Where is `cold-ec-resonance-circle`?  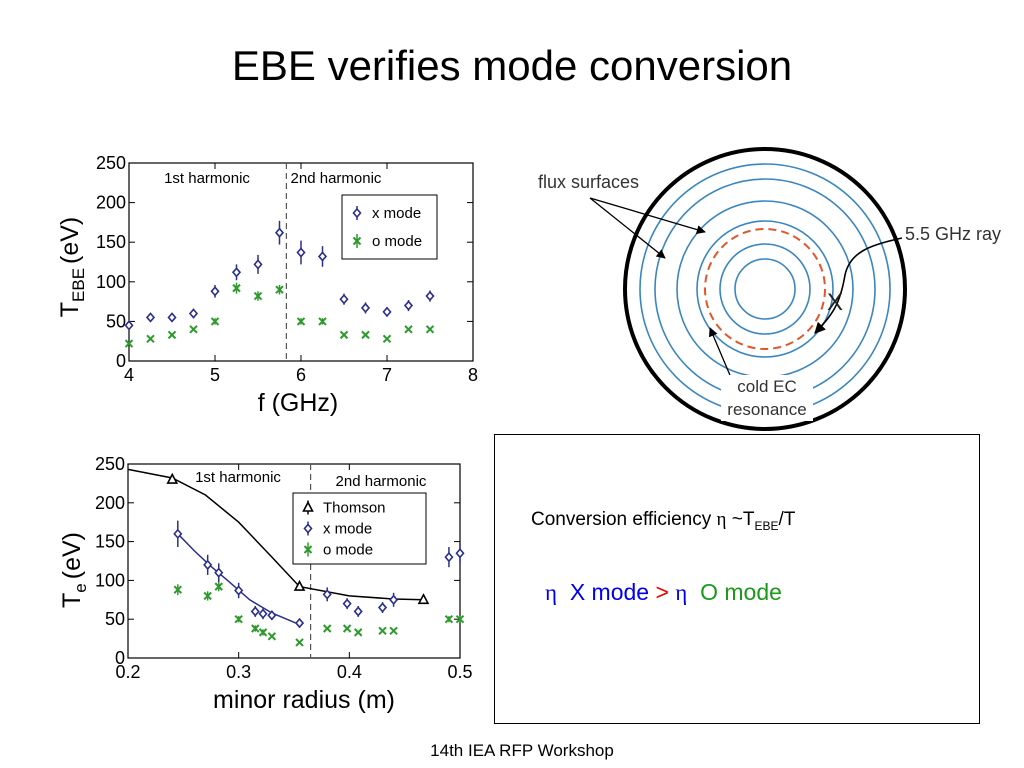
cold-ec-resonance-circle is located at coordinates (765, 289).